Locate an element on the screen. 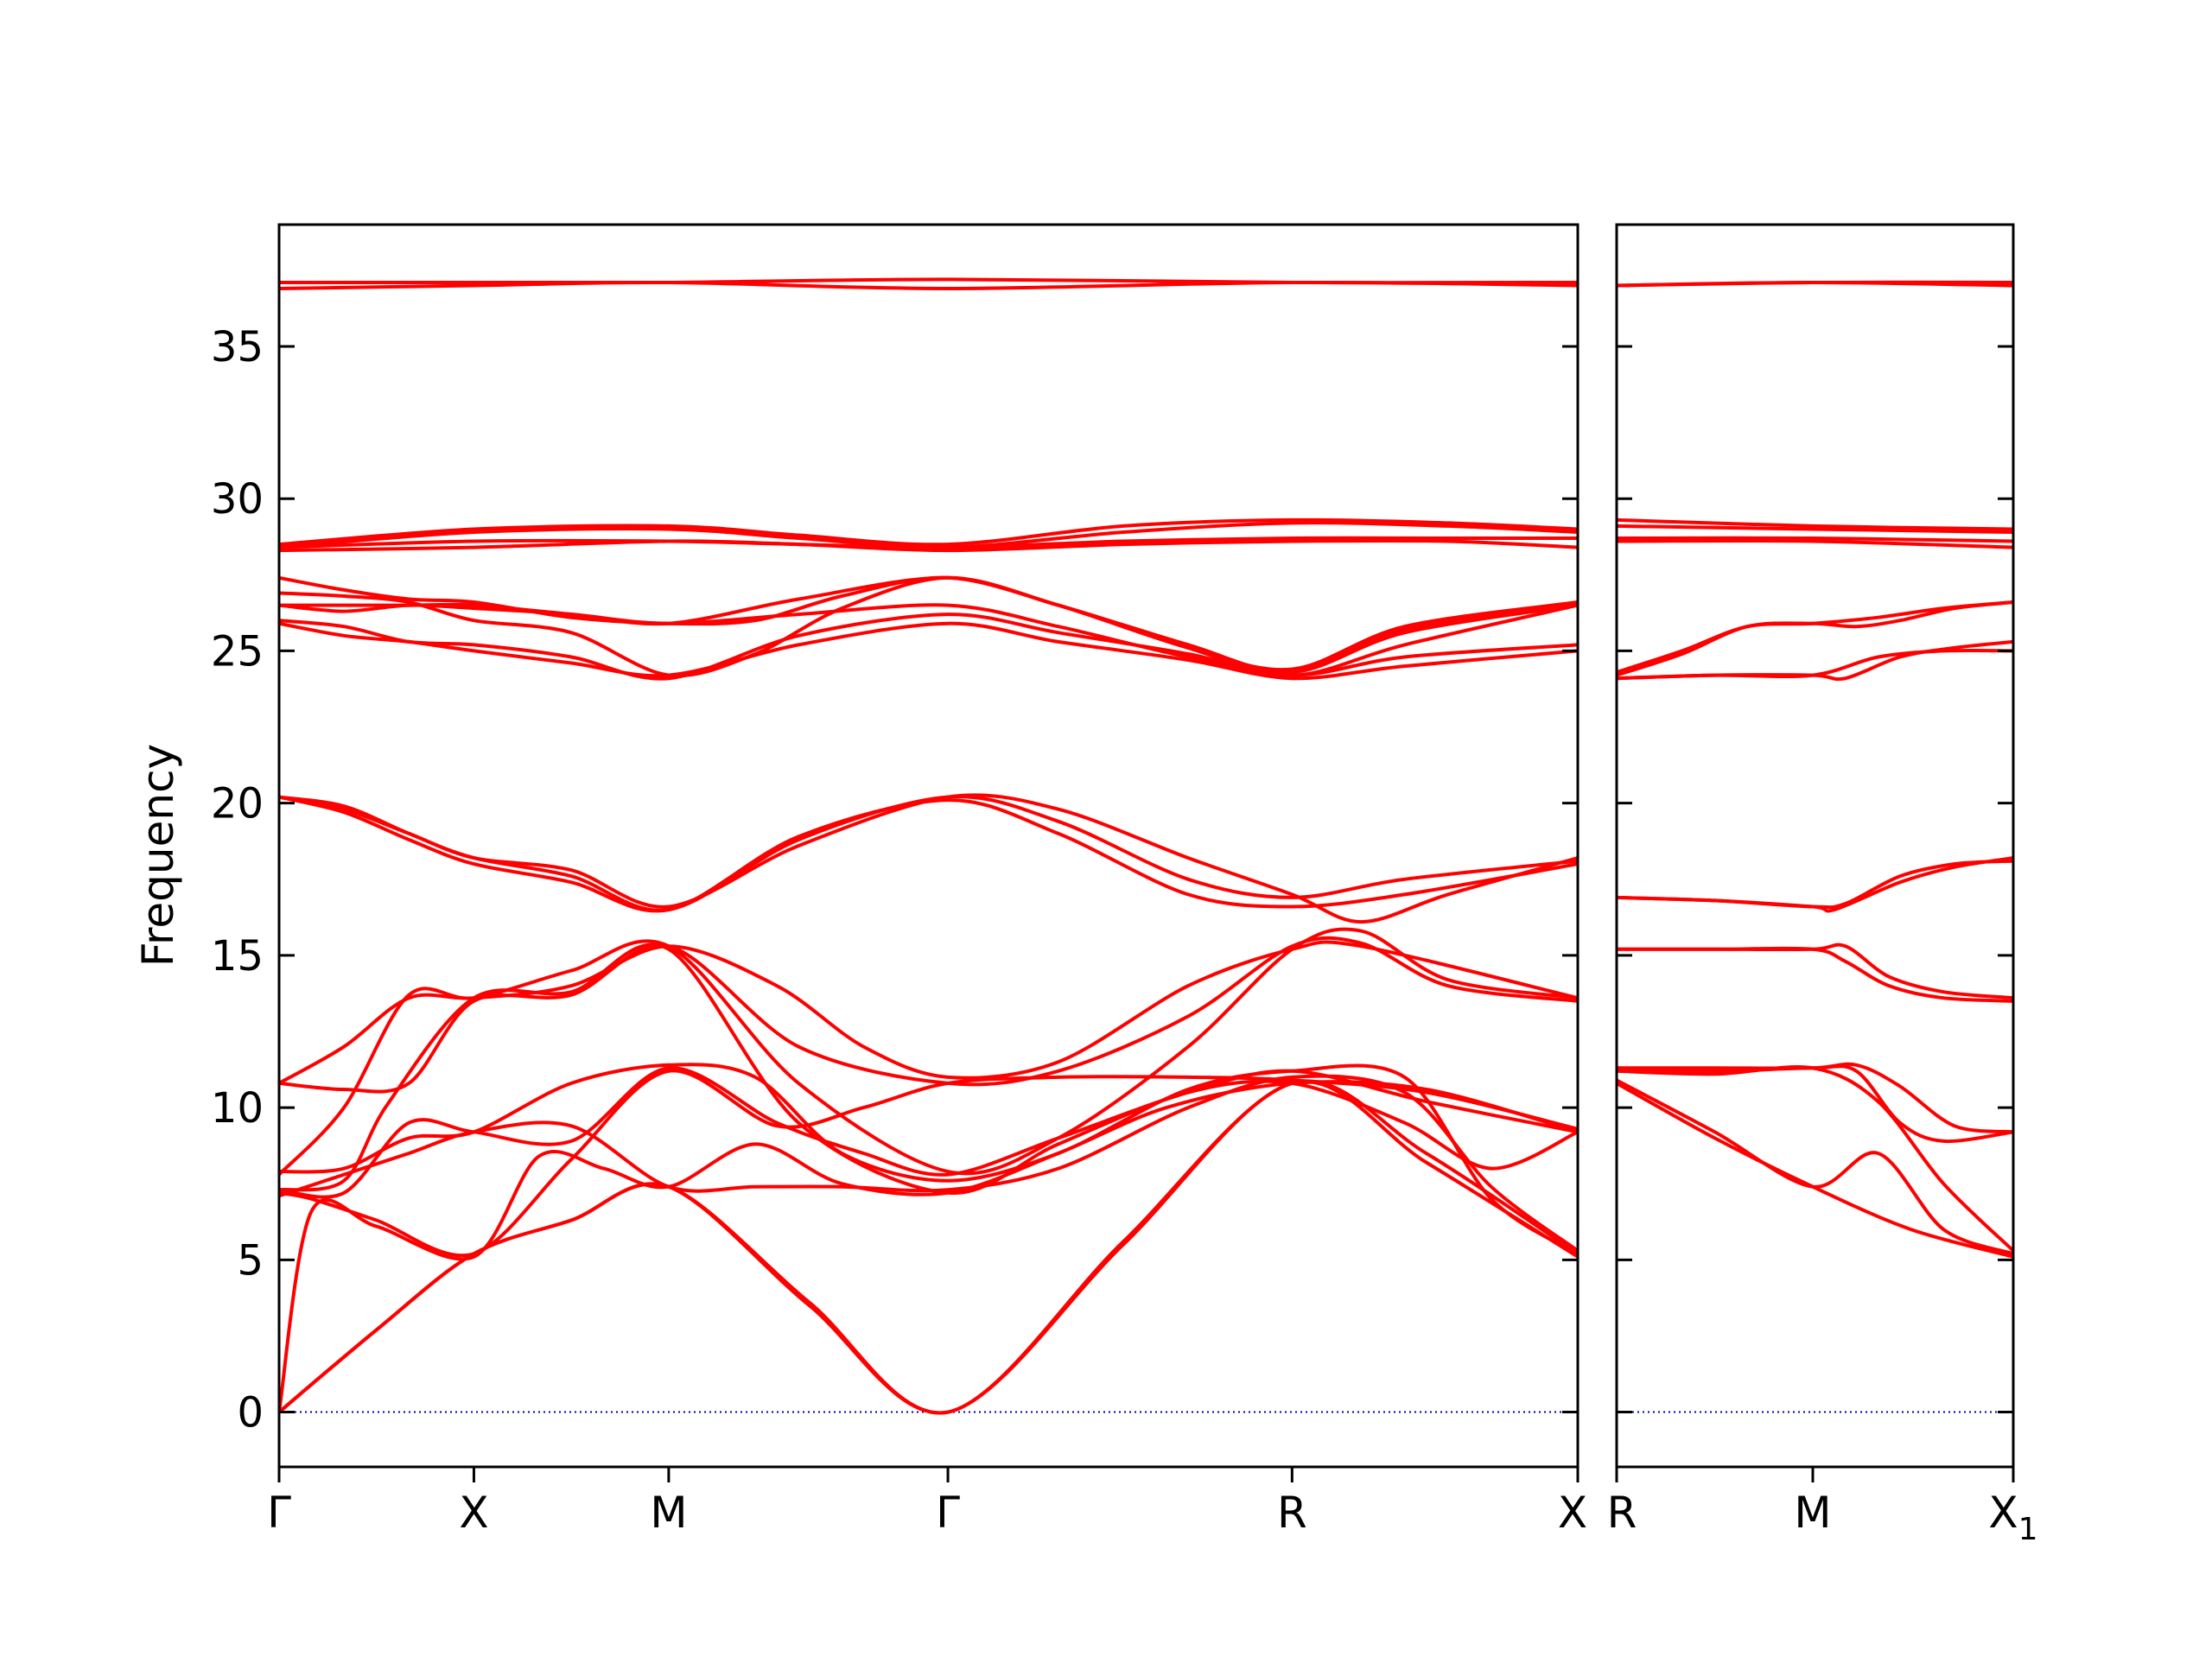 Image resolution: width=2212 pixels, height=1663 pixels. y-tick-label: 20 is located at coordinates (237, 804).